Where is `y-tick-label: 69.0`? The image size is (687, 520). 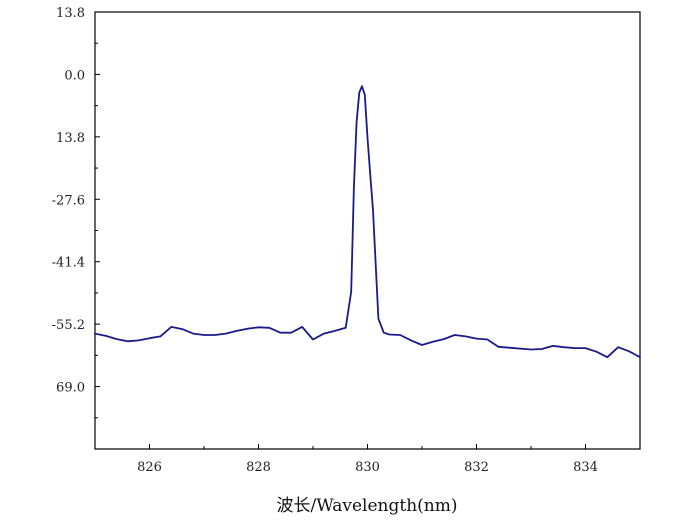 y-tick-label: 69.0 is located at coordinates (70, 388).